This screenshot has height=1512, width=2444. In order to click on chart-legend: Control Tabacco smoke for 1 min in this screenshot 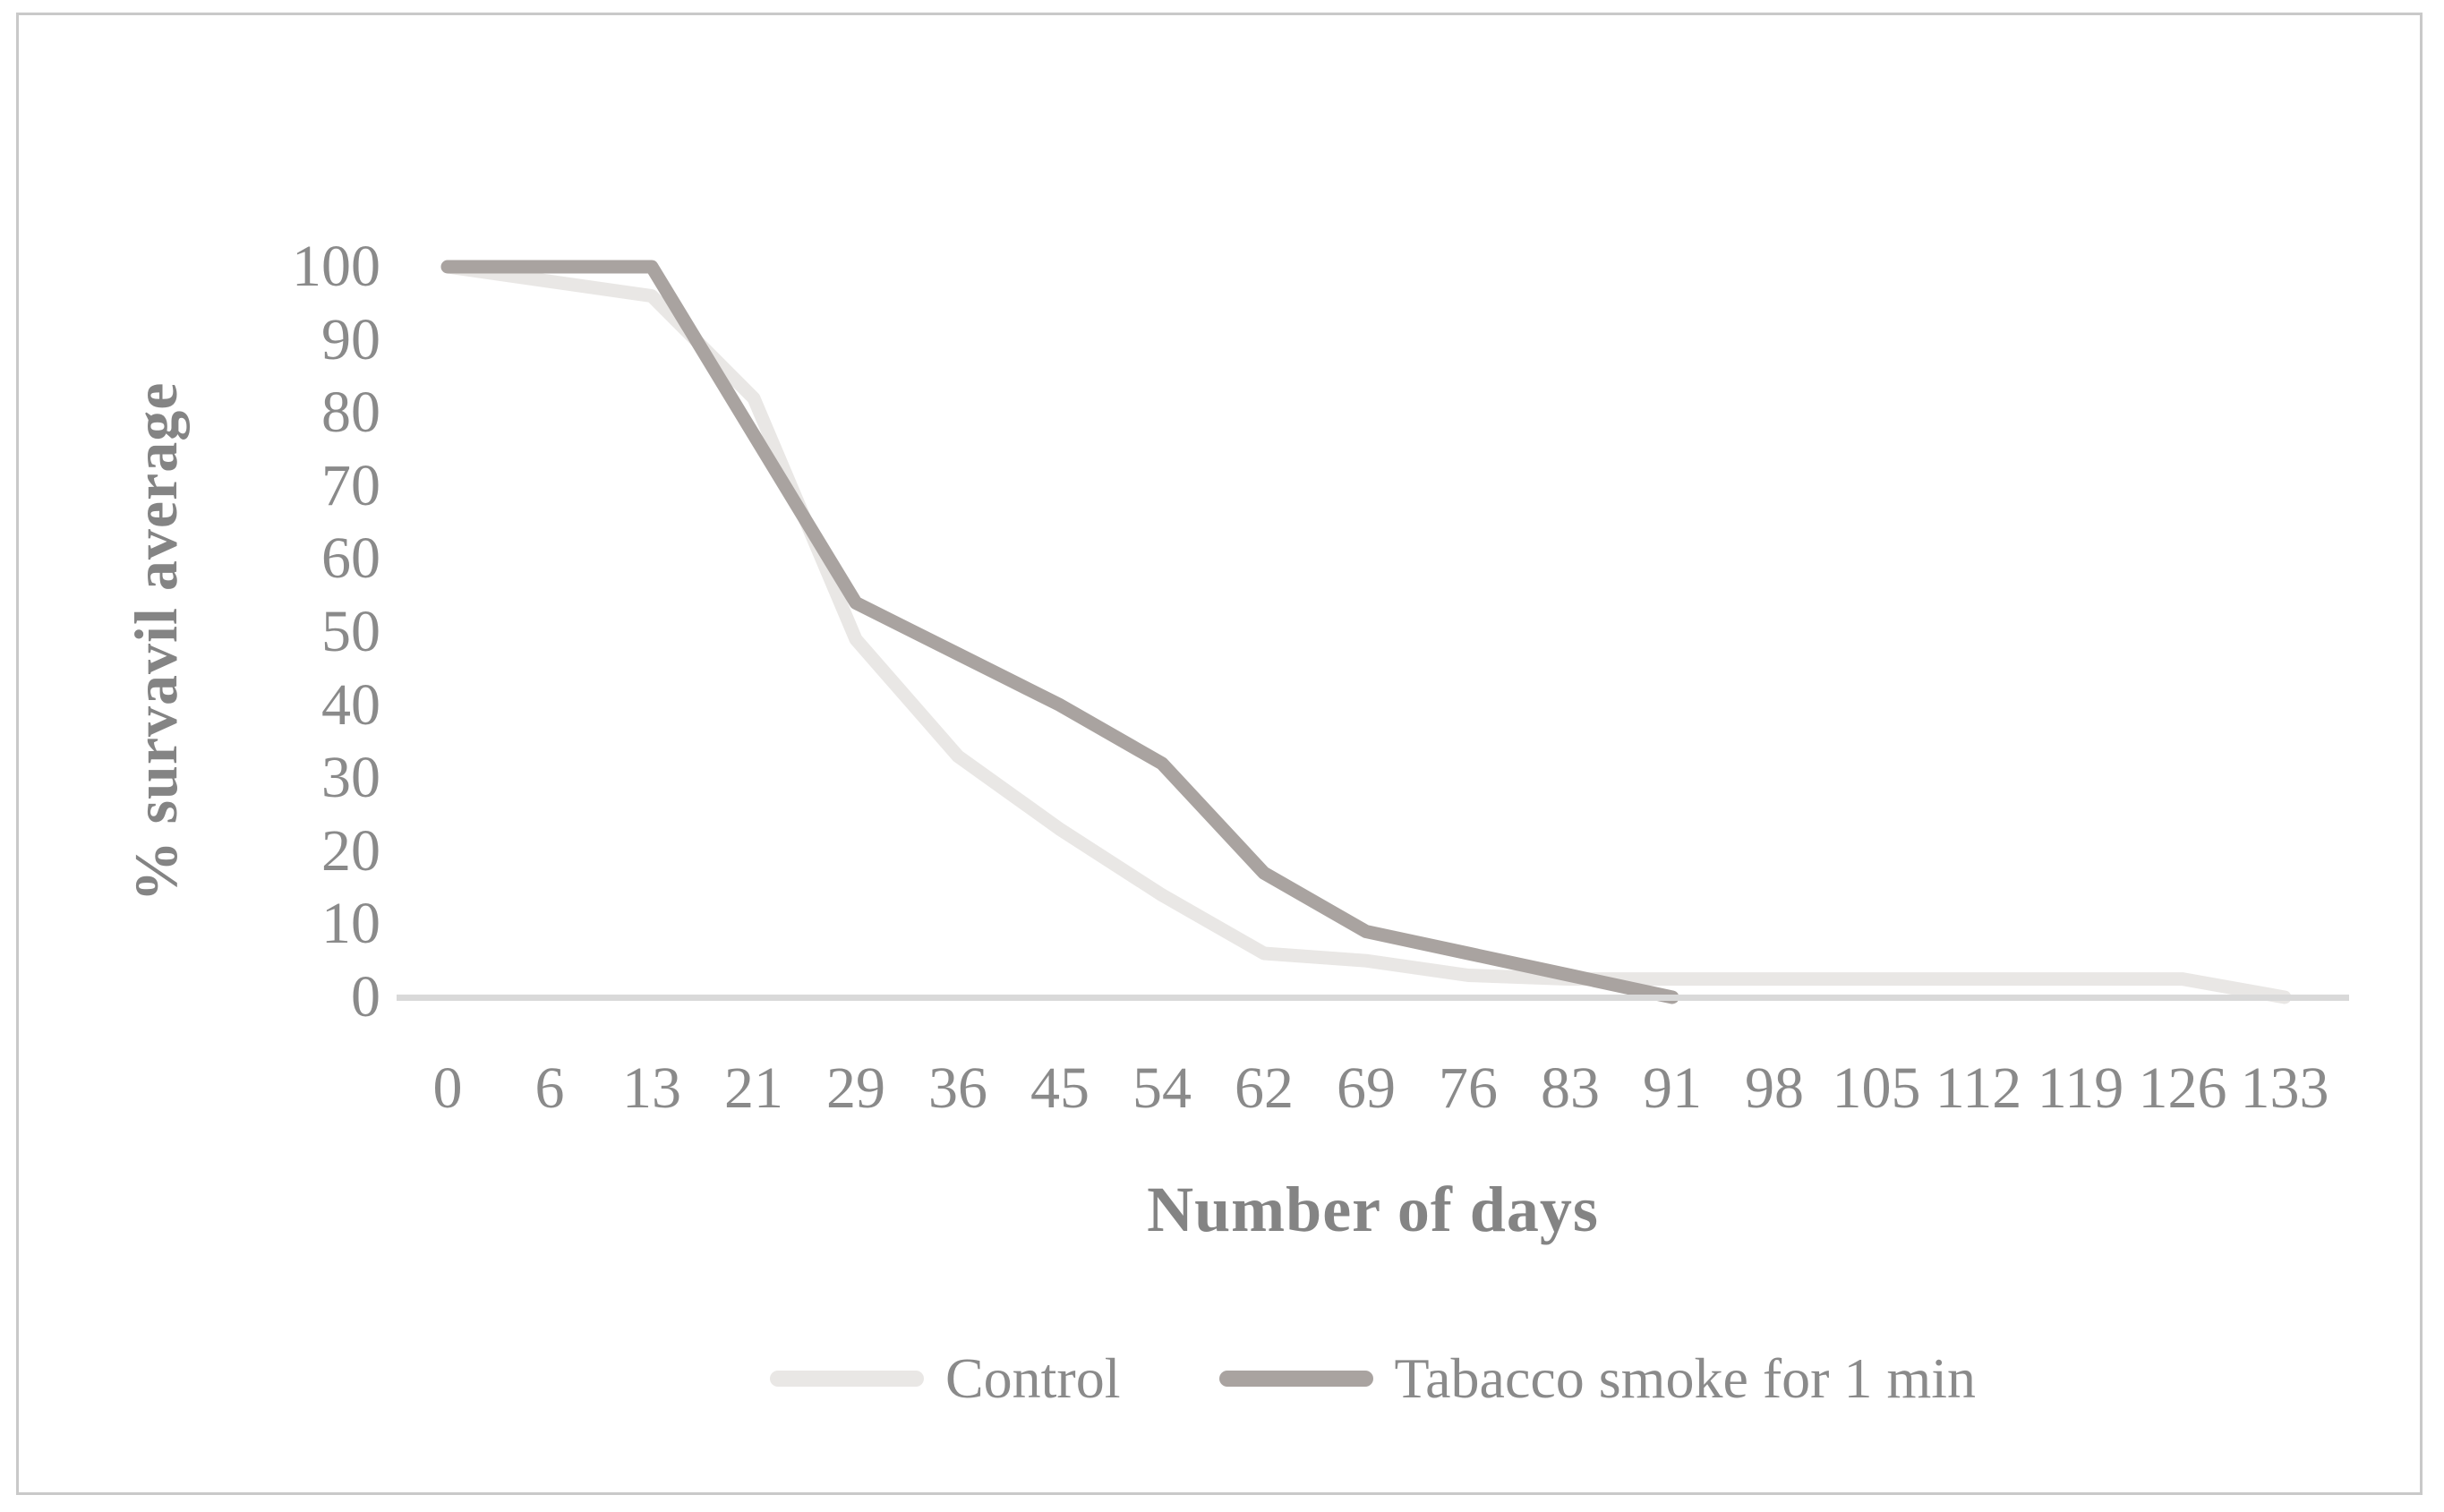, I will do `click(1373, 1378)`.